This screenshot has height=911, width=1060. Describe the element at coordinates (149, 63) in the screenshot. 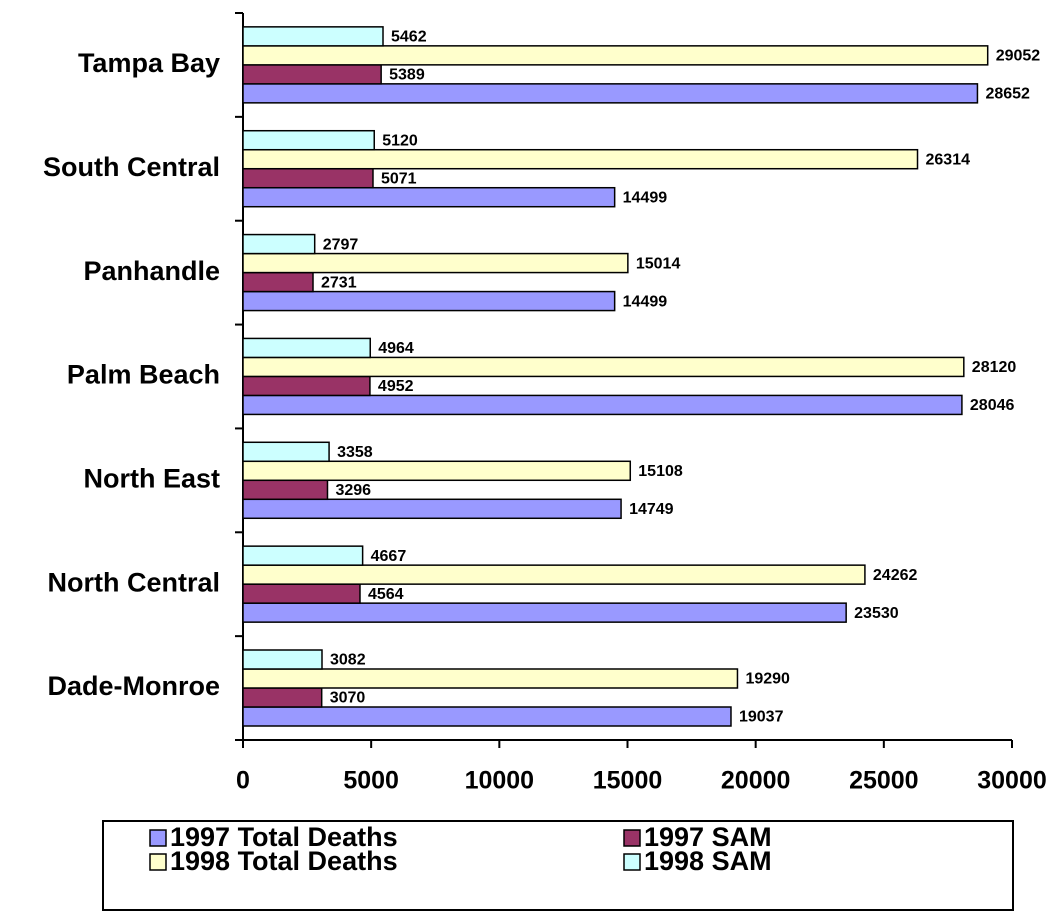

I see `category-label: Tampa Bay` at that location.